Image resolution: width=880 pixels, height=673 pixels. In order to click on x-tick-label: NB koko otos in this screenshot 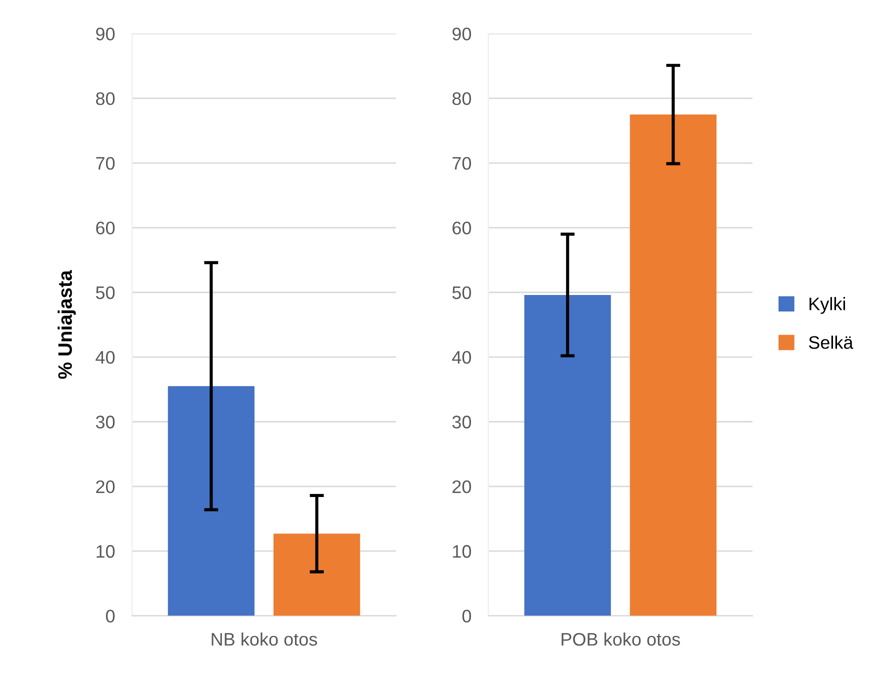, I will do `click(265, 639)`.